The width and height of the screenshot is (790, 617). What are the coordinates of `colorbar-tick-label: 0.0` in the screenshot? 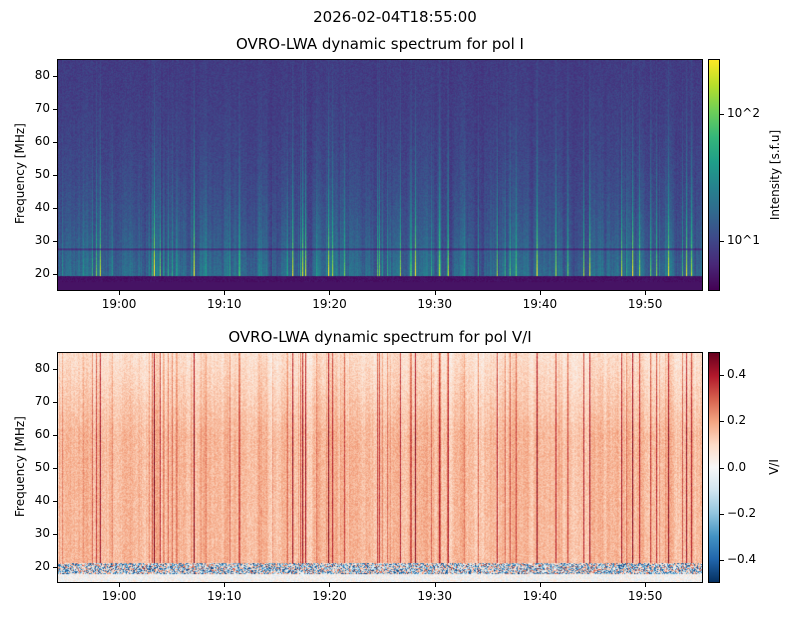 It's located at (737, 466).